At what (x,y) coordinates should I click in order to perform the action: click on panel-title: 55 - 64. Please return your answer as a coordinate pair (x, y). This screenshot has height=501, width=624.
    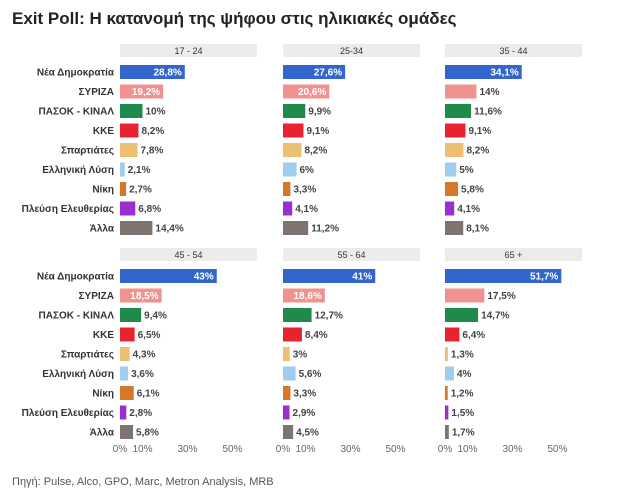
    Looking at the image, I should click on (351, 255).